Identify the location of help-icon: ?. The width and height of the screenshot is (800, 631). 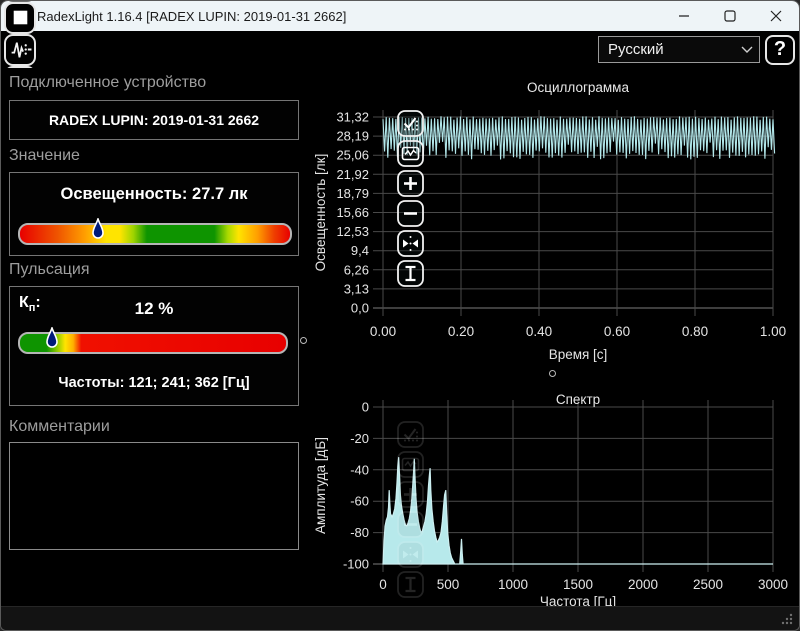
(780, 49).